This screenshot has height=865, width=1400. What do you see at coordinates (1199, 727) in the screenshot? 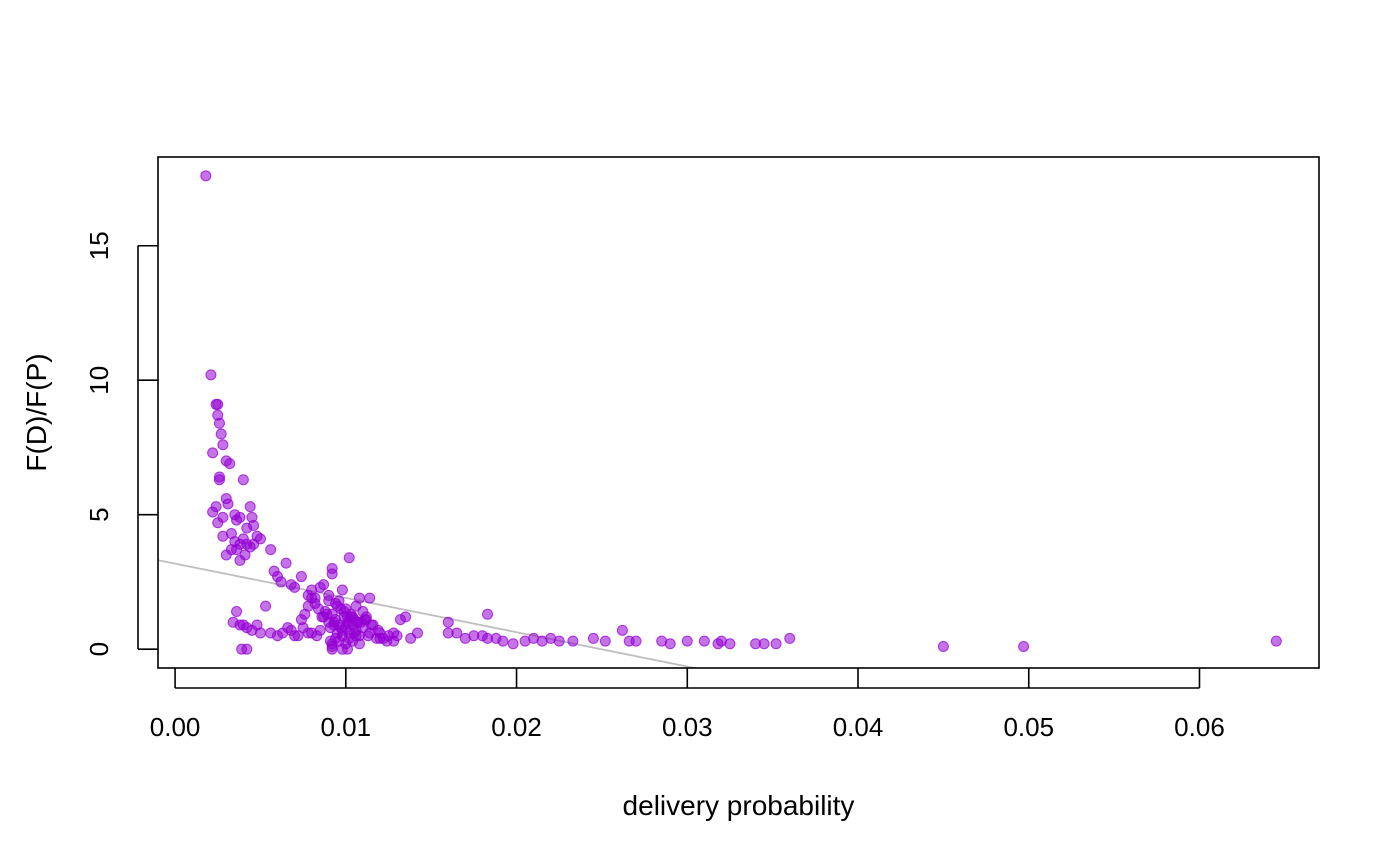
I see `x-tick-label: 0.06` at bounding box center [1199, 727].